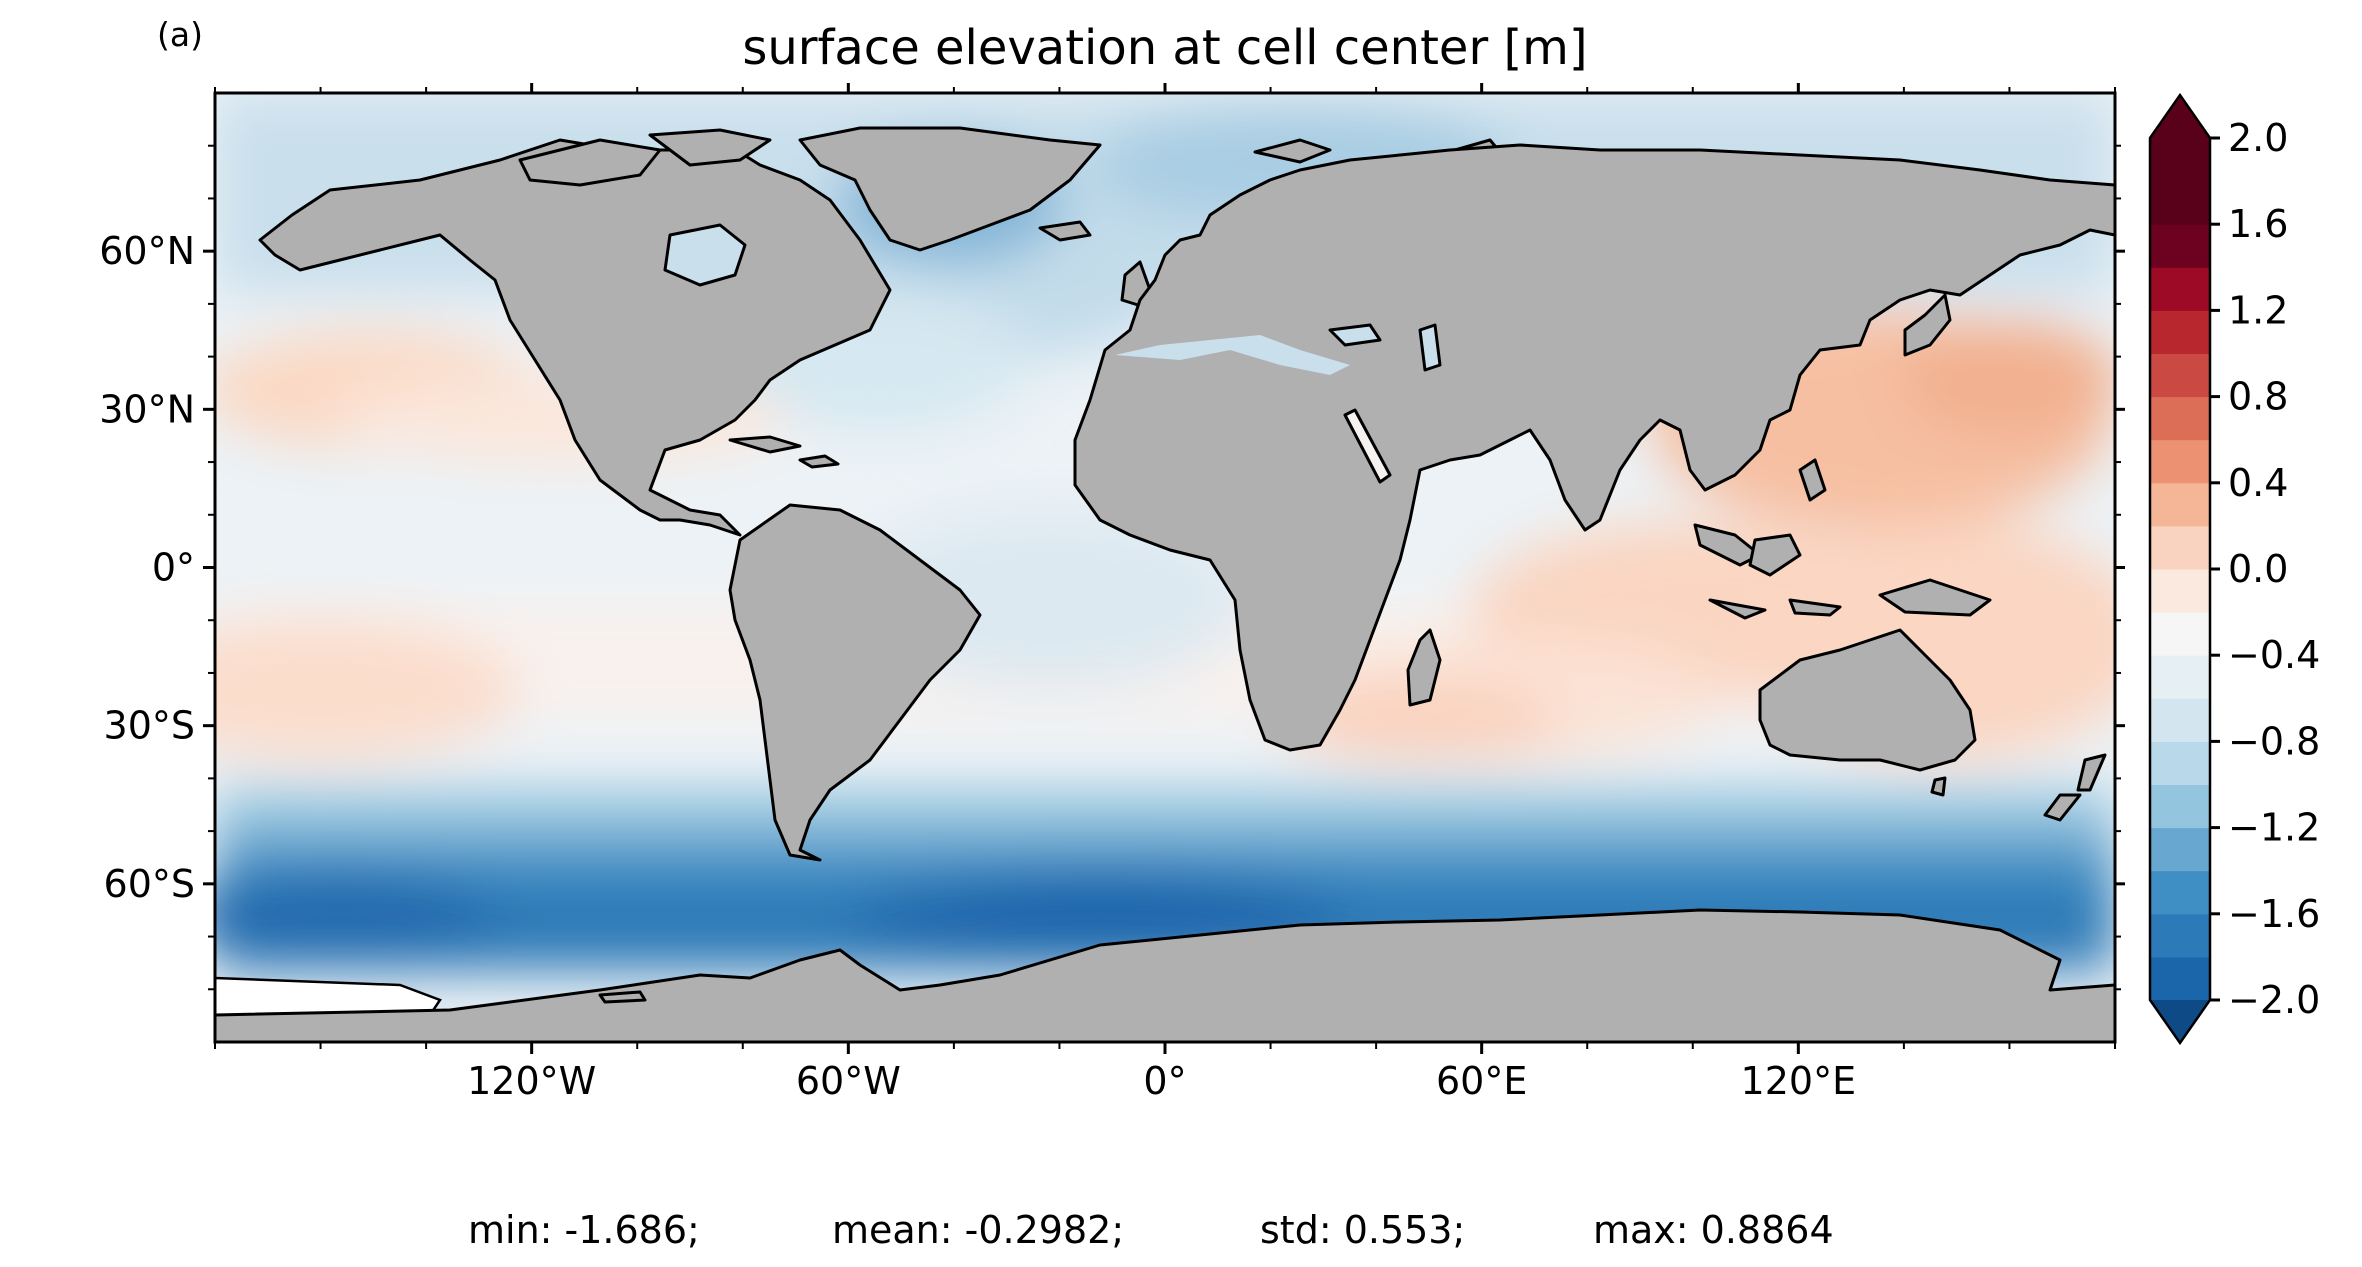  I want to click on colorbar: 2.0 1.6 1.2 0.8 0.4 0.0 −0.4 −0.8 −1.2 −1.6 −2.0, so click(2234, 569).